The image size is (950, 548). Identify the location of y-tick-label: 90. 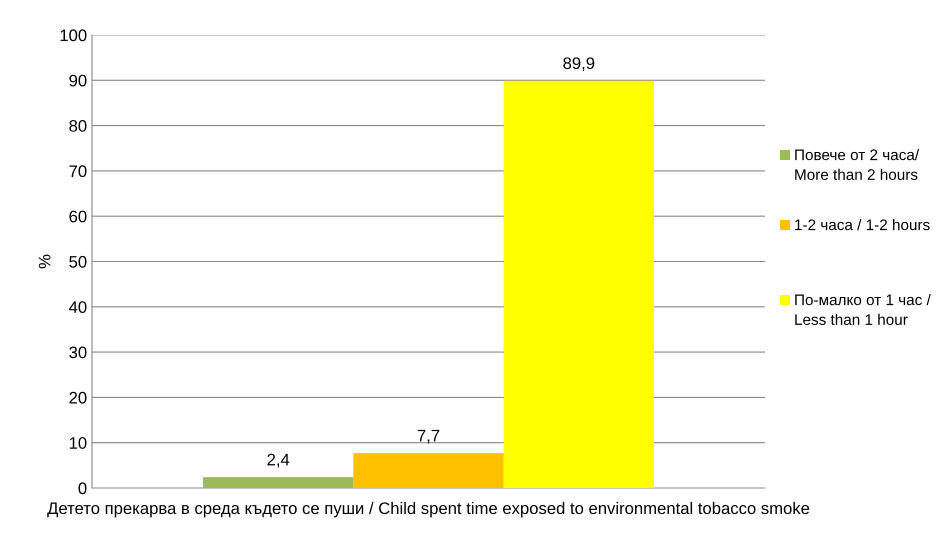
(77, 80).